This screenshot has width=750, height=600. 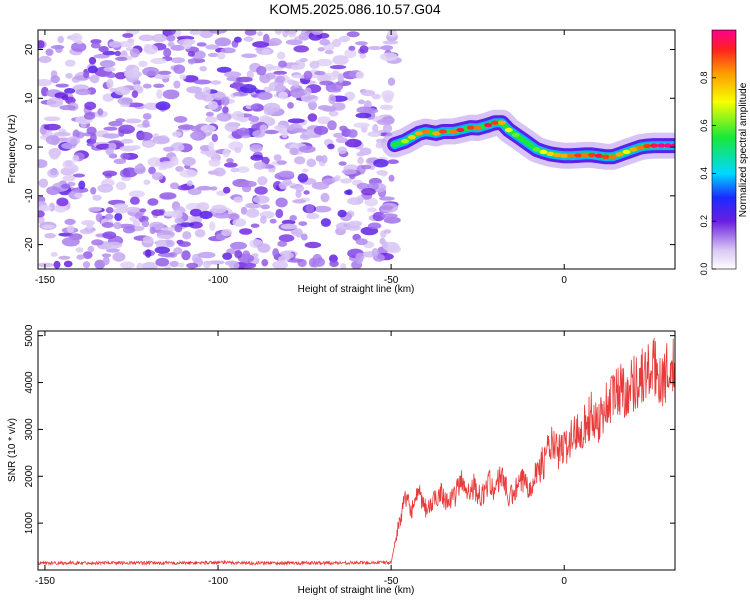 I want to click on colorbar-tick-label: 0.6, so click(x=704, y=125).